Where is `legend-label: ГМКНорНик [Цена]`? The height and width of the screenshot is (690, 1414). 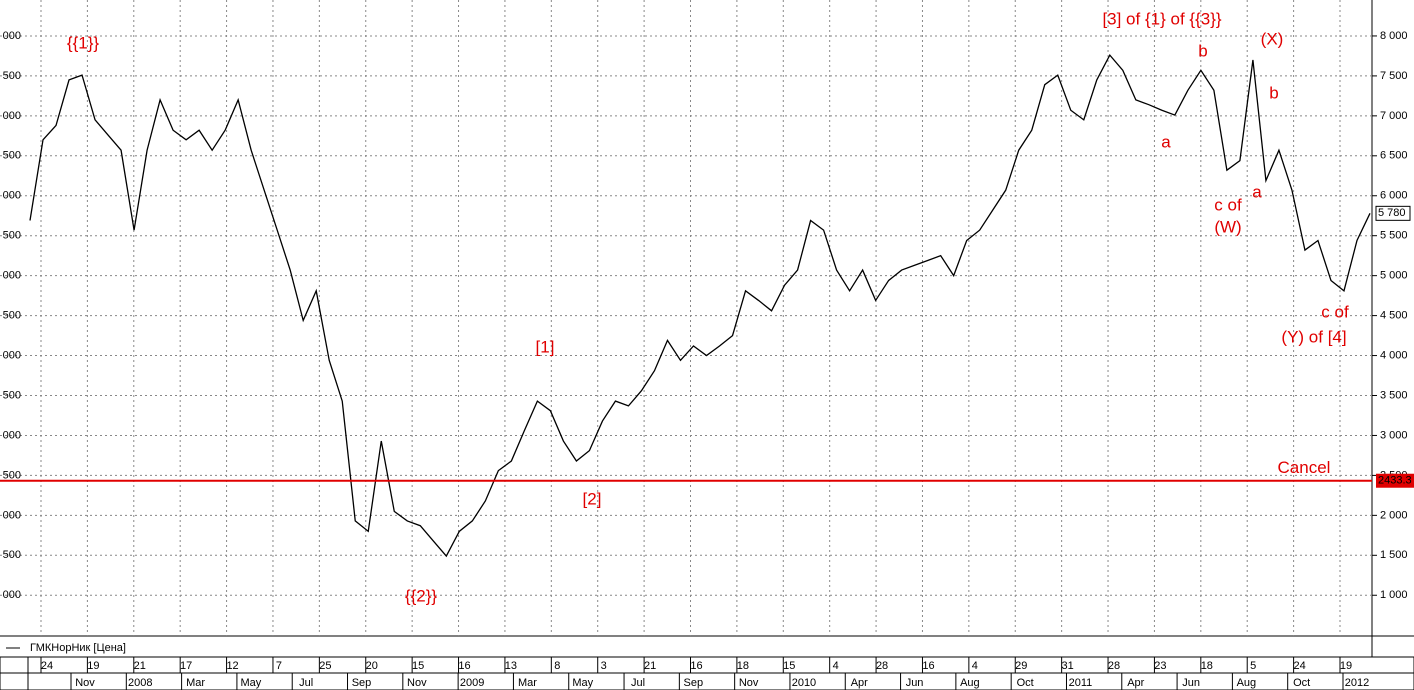
legend-label: ГМКНорНик [Цена] is located at coordinates (78, 648).